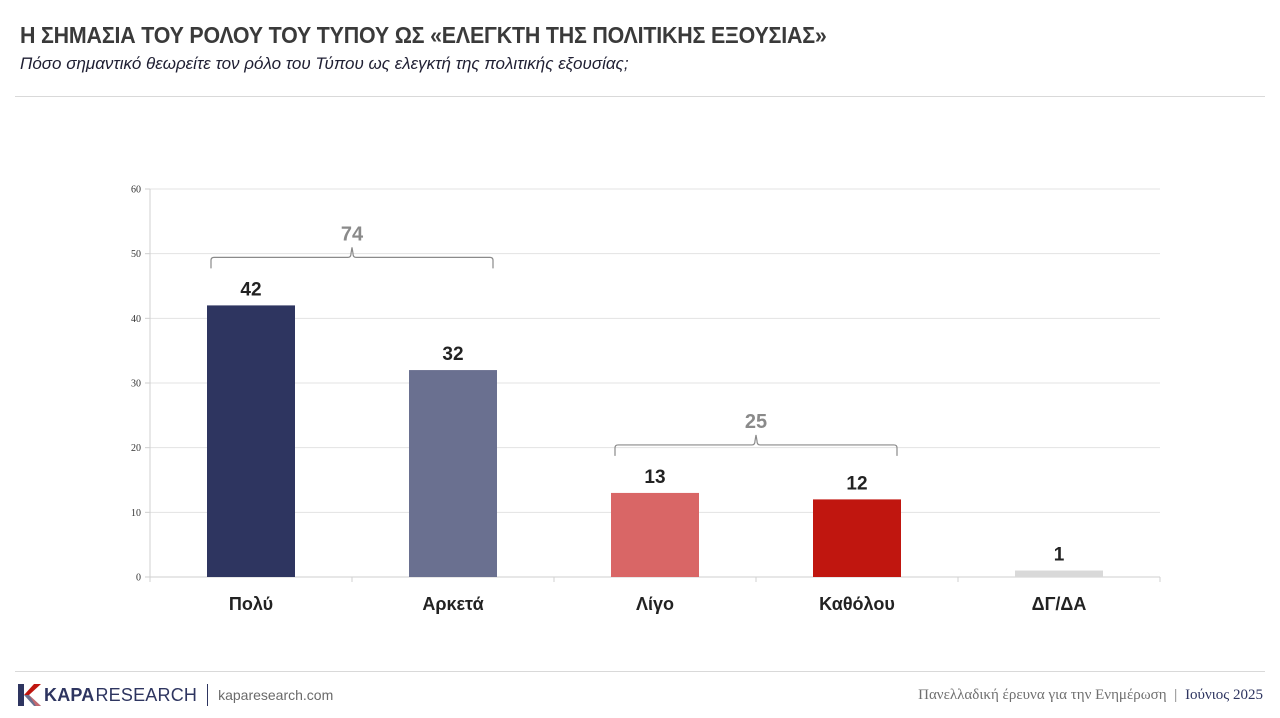  Describe the element at coordinates (136, 319) in the screenshot. I see `y-tick-label: 40` at that location.